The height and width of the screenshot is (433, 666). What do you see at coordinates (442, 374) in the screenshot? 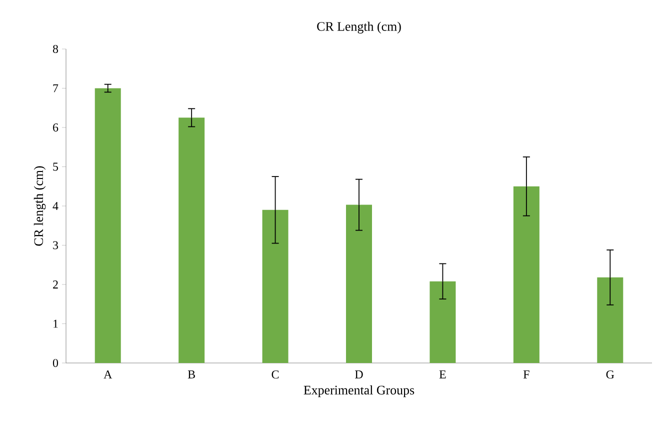
I see `x-tick-label: E` at bounding box center [442, 374].